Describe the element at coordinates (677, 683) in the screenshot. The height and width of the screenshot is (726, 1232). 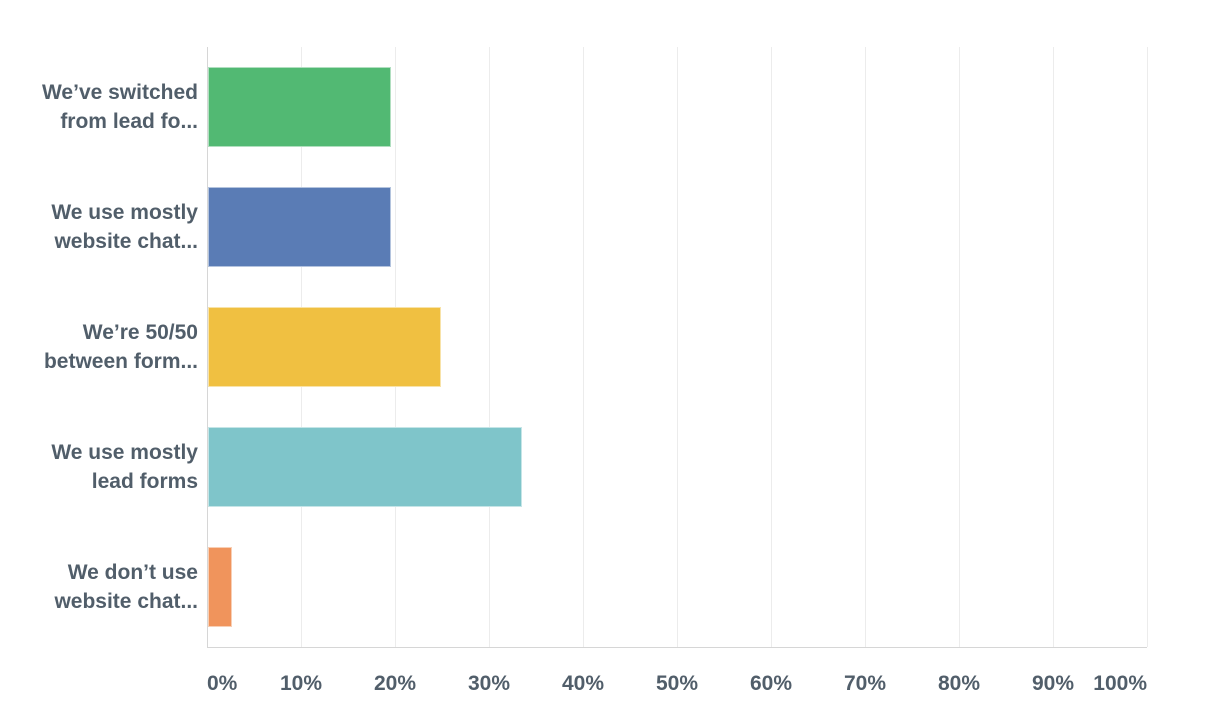
I see `x-tick-label: 50%` at that location.